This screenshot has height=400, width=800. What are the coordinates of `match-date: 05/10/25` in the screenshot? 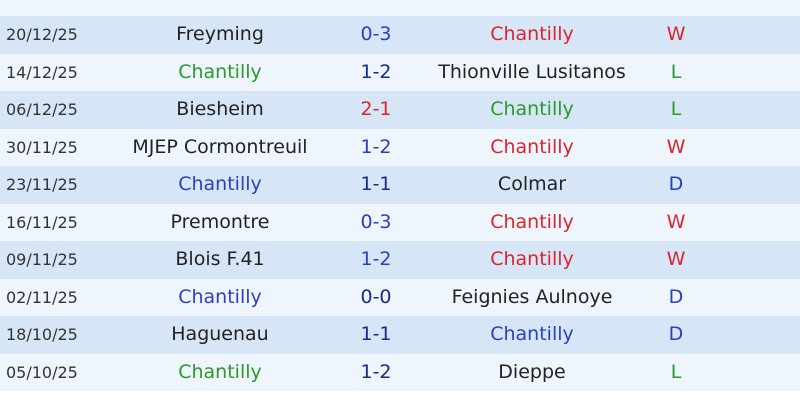 It's located at (42, 372).